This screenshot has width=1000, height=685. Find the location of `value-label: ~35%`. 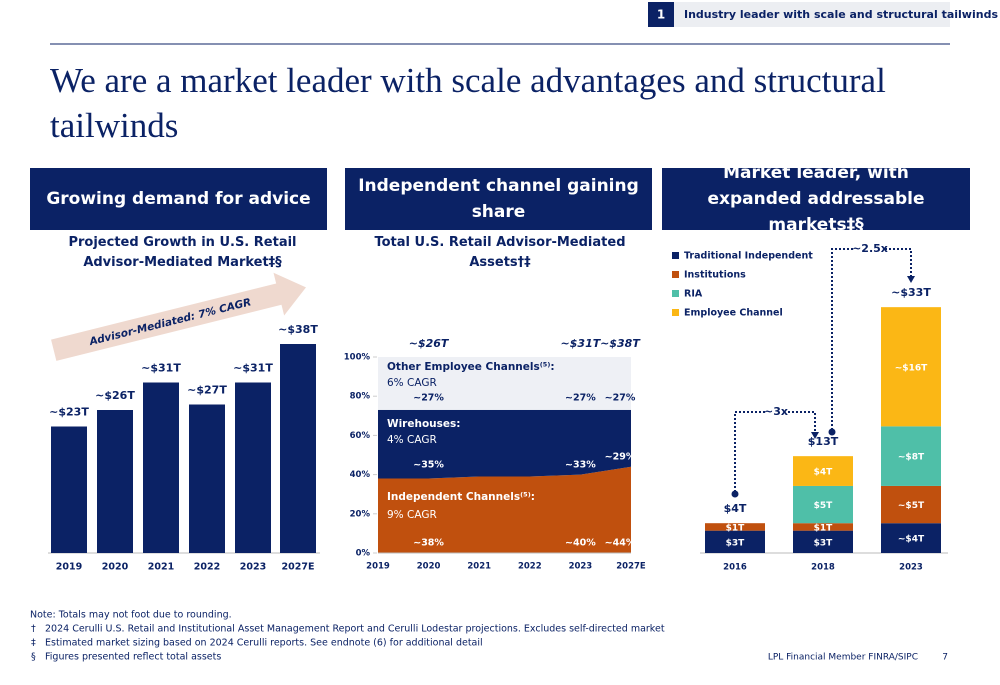

value-label: ~35% is located at coordinates (428, 465).